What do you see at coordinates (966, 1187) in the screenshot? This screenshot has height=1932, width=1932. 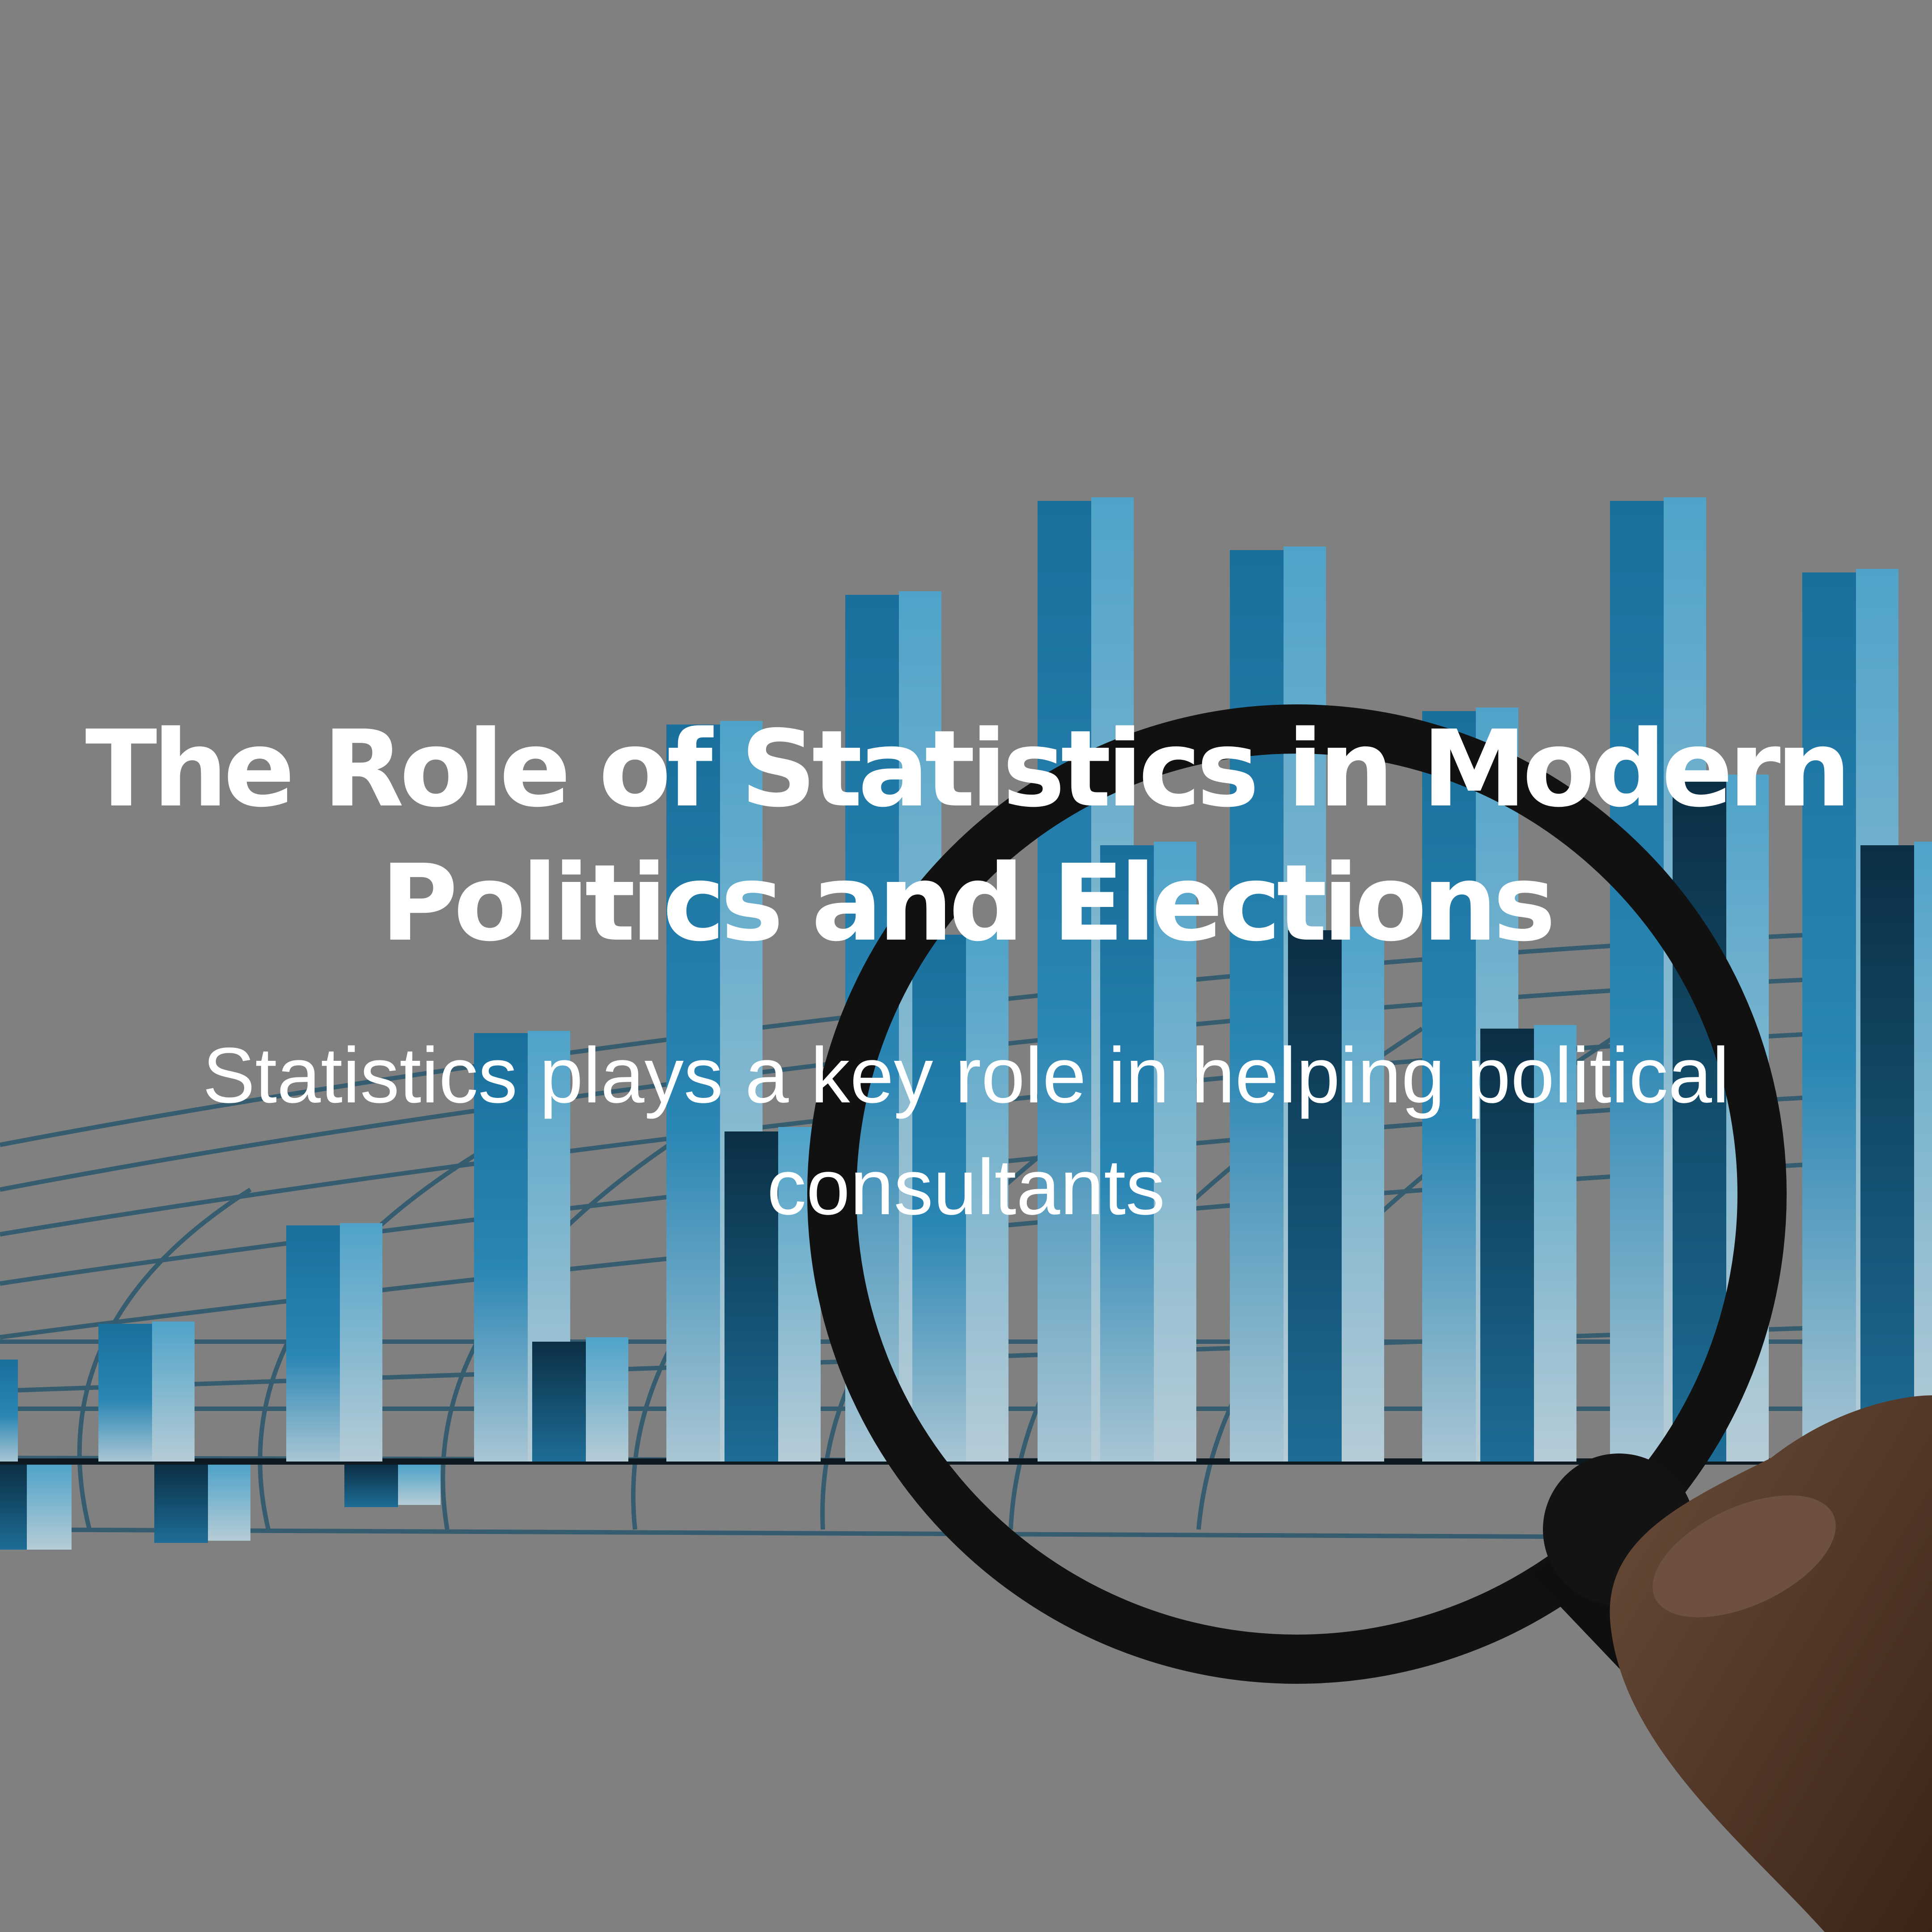 I see `subtitle-line-2: consultants` at bounding box center [966, 1187].